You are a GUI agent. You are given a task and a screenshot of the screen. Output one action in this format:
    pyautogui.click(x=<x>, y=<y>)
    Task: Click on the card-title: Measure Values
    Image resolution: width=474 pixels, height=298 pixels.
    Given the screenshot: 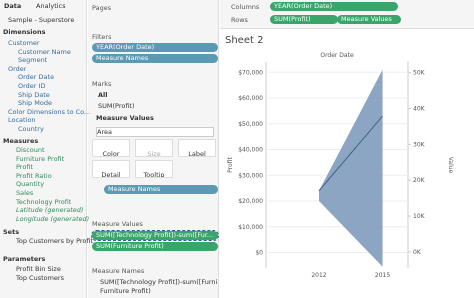 What is the action you would take?
    pyautogui.click(x=117, y=224)
    